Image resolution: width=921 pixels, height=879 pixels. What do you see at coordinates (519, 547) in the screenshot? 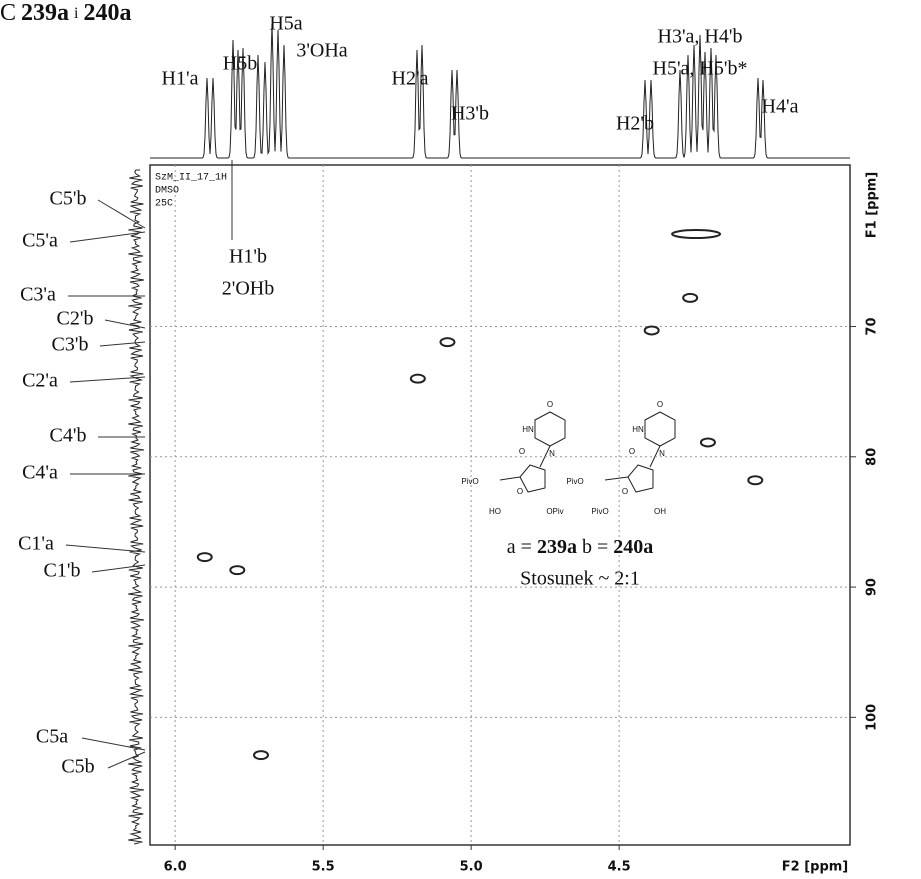
I see `caption-part: a =` at bounding box center [519, 547].